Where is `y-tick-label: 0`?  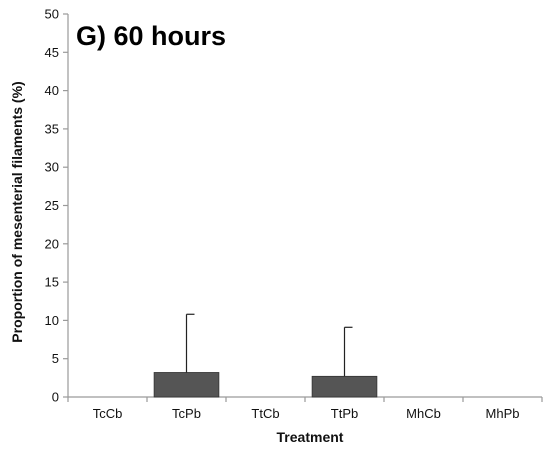 y-tick-label: 0 is located at coordinates (55, 397).